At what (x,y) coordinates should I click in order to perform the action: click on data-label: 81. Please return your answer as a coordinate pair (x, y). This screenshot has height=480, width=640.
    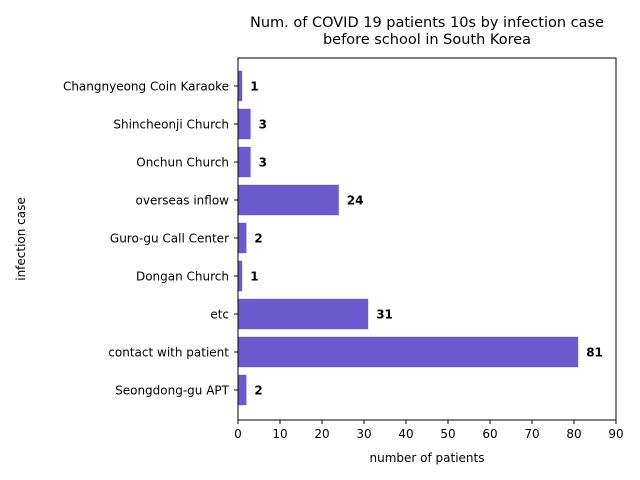
    Looking at the image, I should click on (594, 353).